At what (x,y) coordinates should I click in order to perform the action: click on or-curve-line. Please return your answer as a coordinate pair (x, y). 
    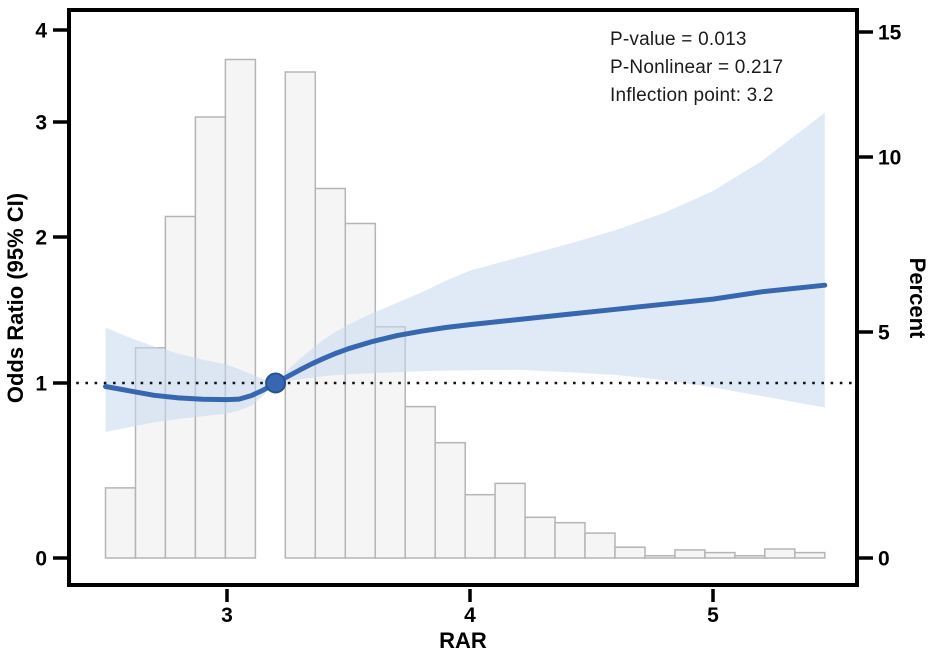
    Looking at the image, I should click on (465, 342).